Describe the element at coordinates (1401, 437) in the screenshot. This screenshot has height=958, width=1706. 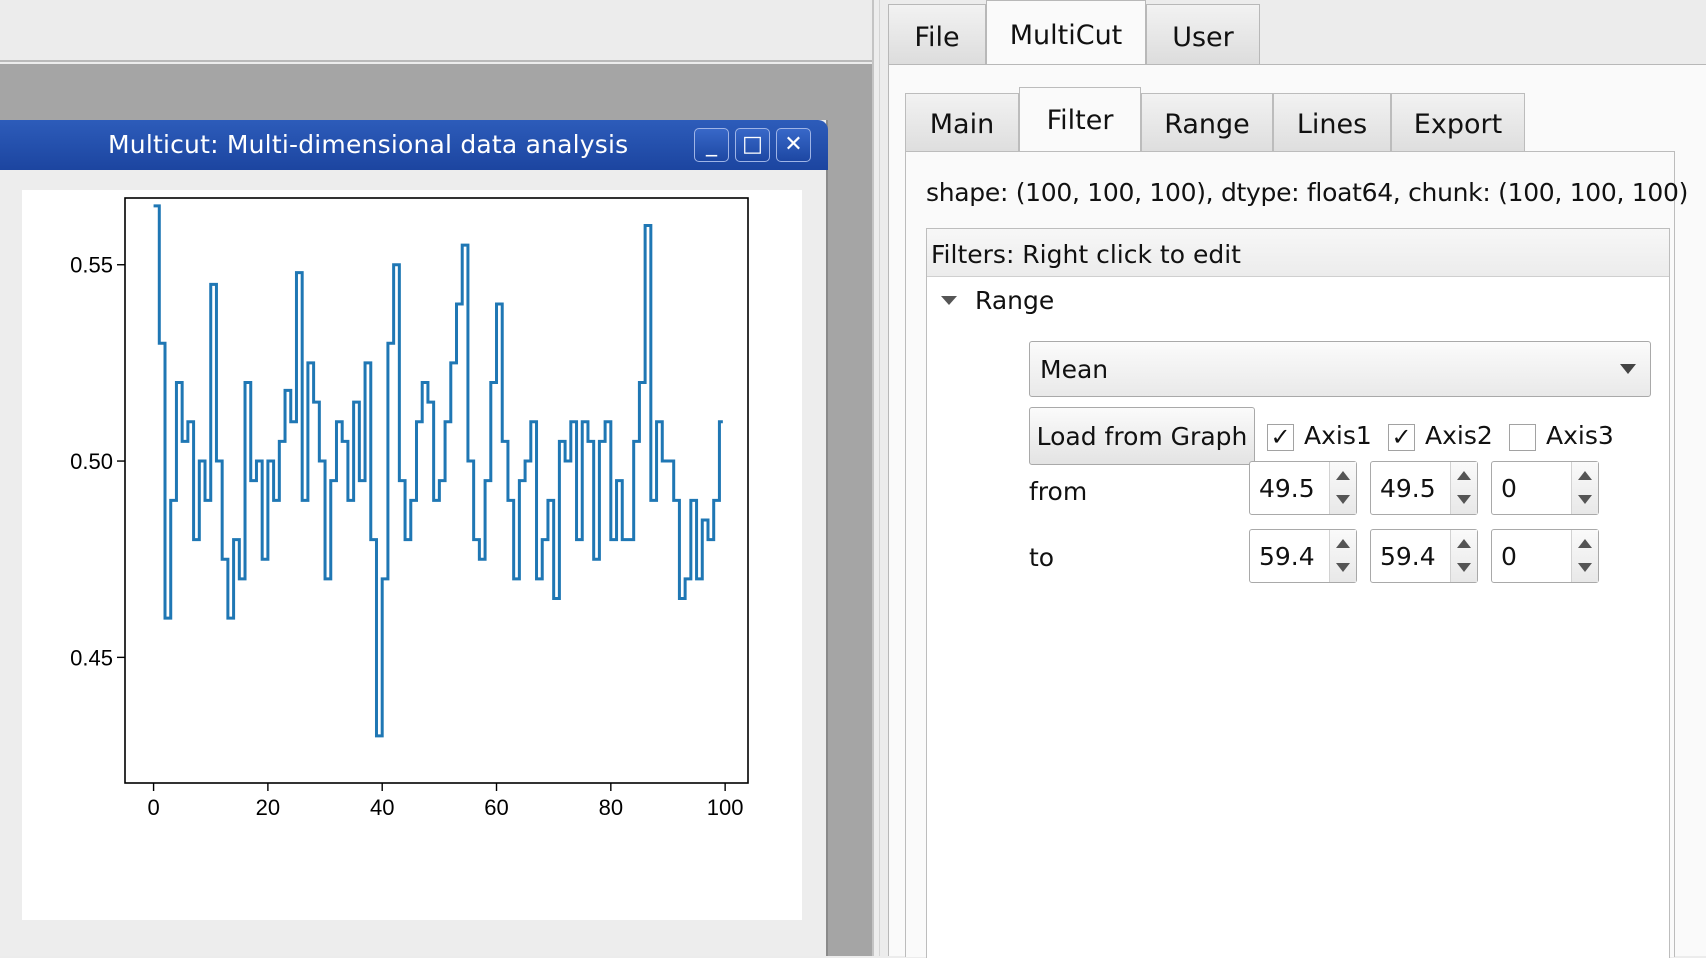
I see `axis2-check-icon: ✓` at that location.